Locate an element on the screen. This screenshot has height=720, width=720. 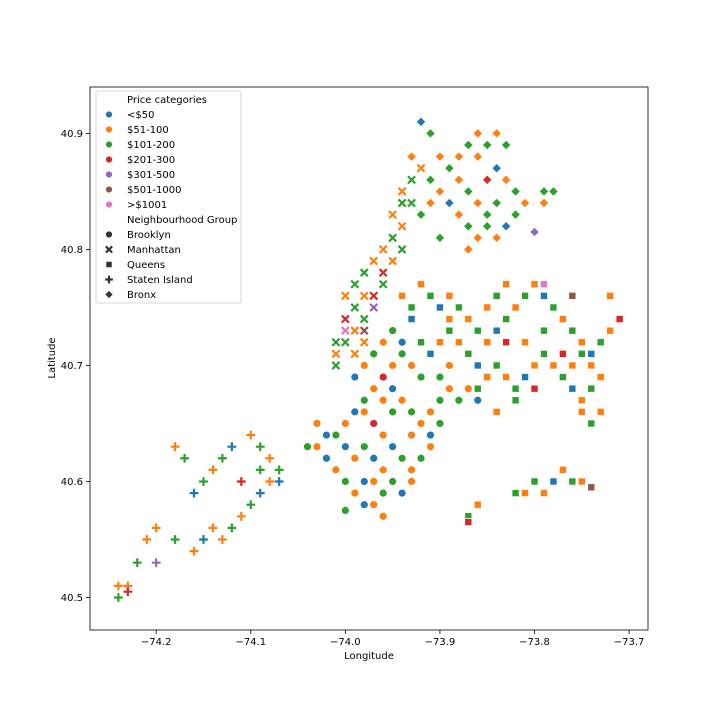
legend-entry-label: Manhattan is located at coordinates (154, 250).